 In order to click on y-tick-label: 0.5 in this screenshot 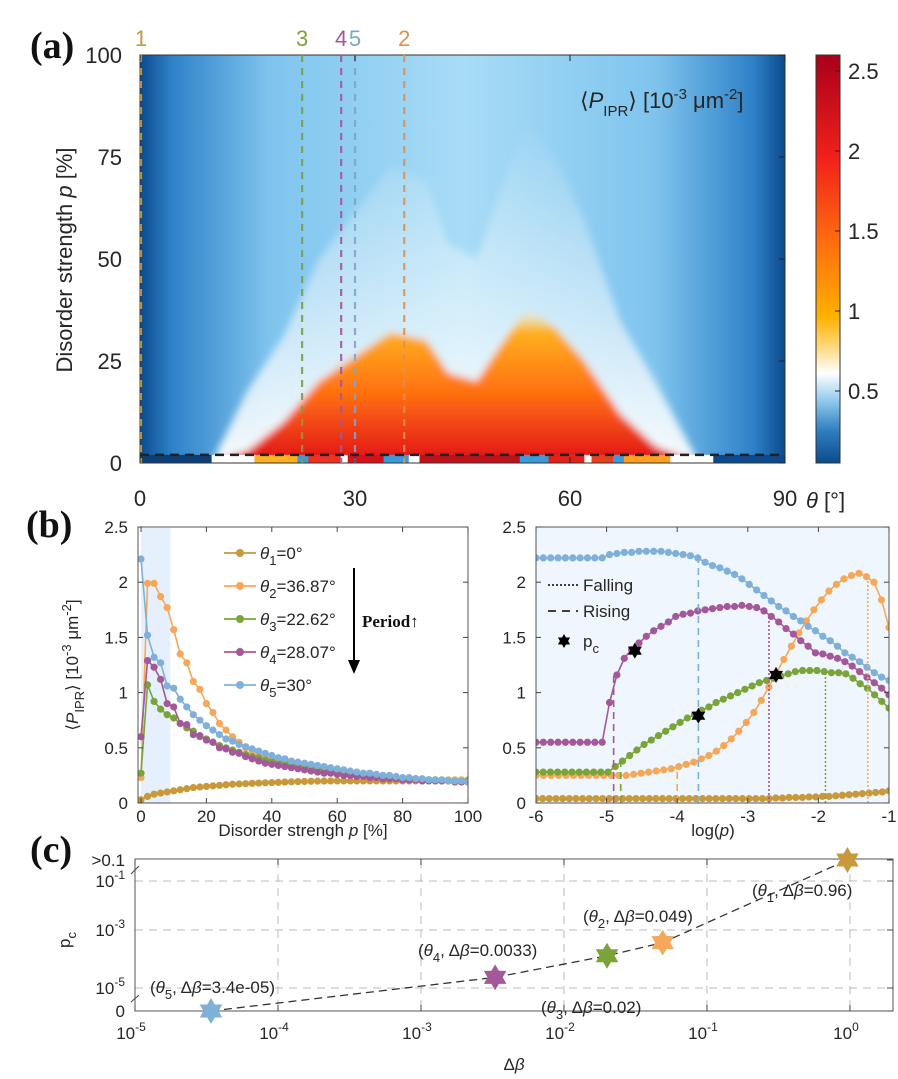, I will do `click(116, 748)`.